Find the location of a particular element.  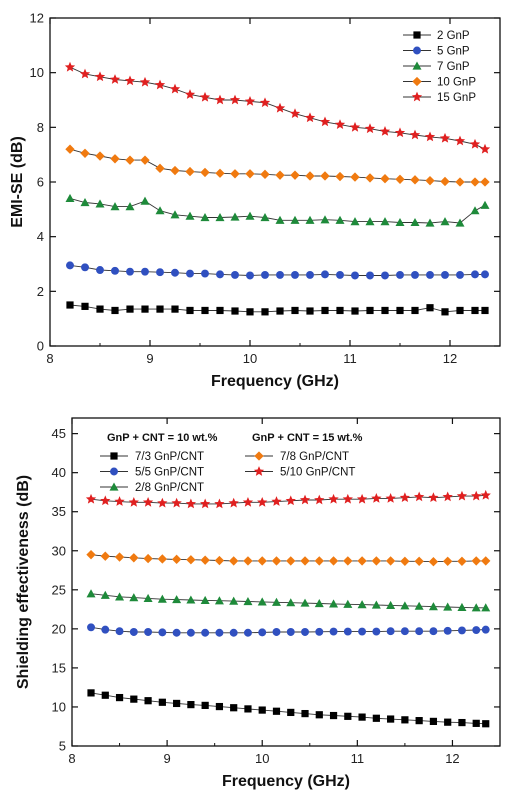

legend-label: 7/3 GnP/CNT is located at coordinates (169, 457).